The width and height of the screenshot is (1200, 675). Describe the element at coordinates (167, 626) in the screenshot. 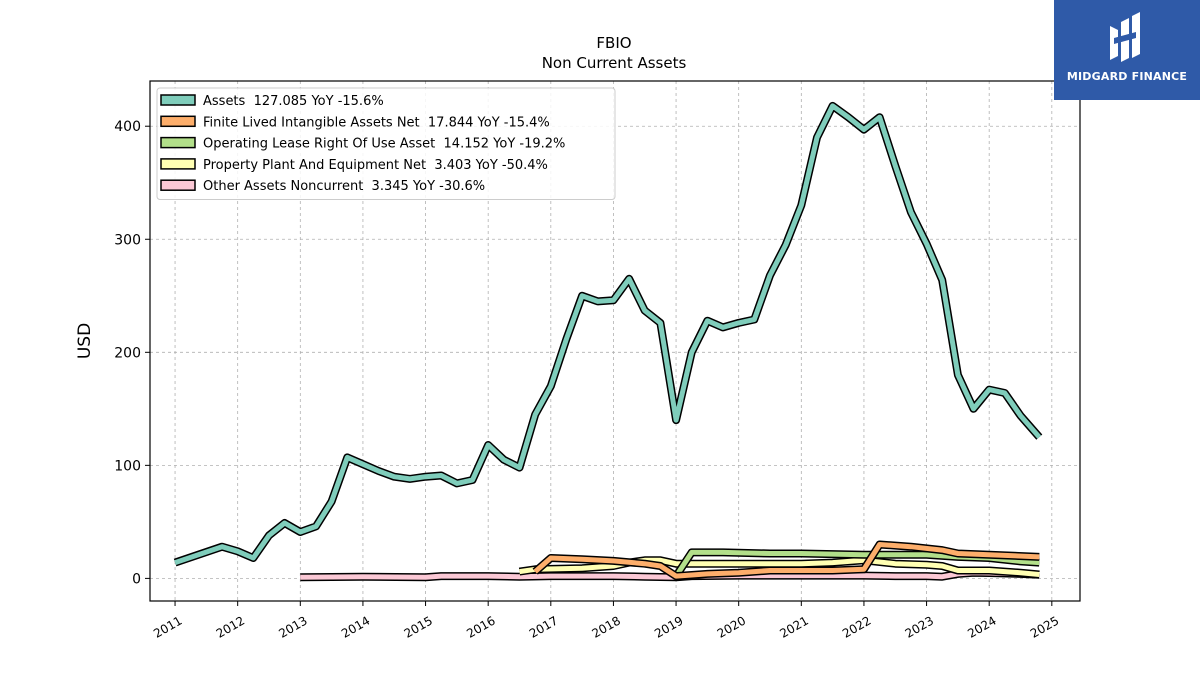

I see `x-tick-label: 2011` at that location.